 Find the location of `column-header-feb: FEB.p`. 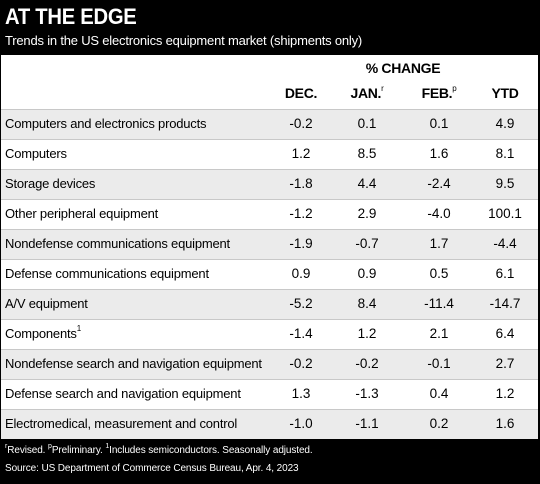

column-header-feb: FEB.p is located at coordinates (439, 92).